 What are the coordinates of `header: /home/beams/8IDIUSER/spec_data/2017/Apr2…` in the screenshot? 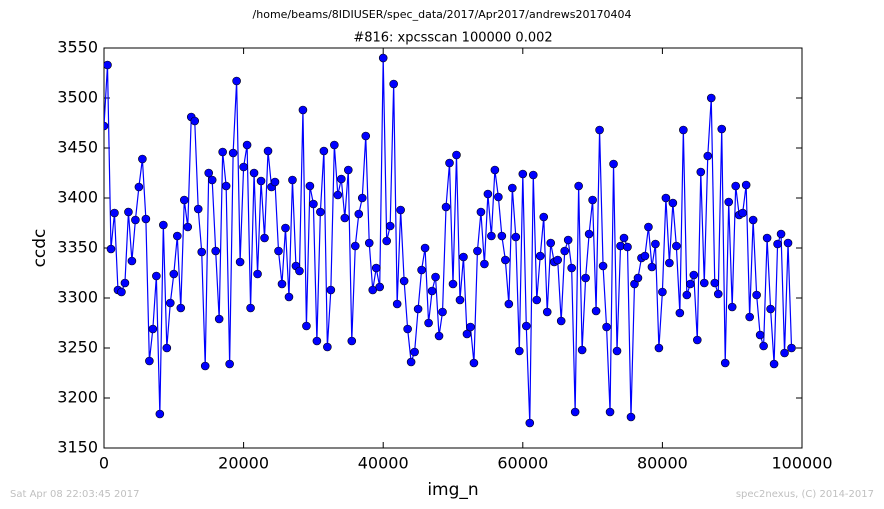 It's located at (442, 14).